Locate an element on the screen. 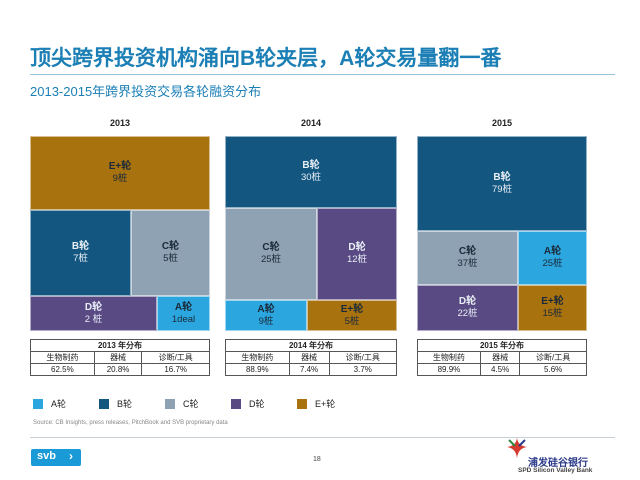 The image size is (640, 480). legend-label: D轮 is located at coordinates (257, 404).